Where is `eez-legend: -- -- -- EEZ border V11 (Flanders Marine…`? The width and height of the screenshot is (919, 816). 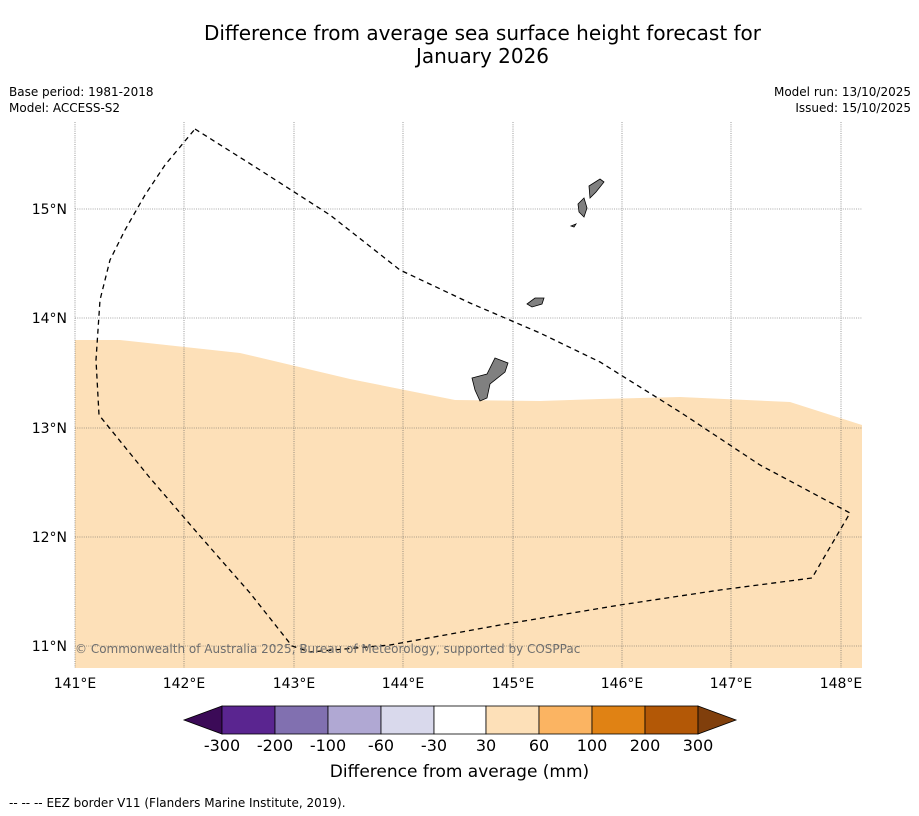
eez-legend: -- -- -- EEZ border V11 (Flanders Marine… is located at coordinates (177, 803).